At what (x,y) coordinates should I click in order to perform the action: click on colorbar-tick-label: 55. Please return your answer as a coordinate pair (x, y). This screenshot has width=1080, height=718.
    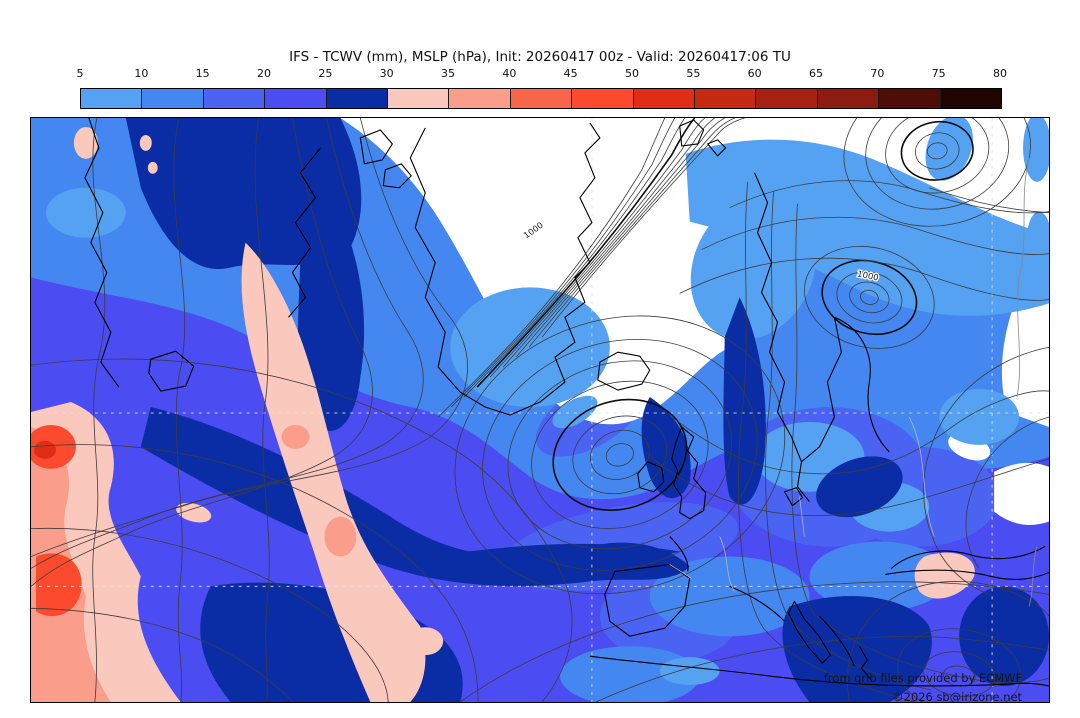
    Looking at the image, I should click on (693, 73).